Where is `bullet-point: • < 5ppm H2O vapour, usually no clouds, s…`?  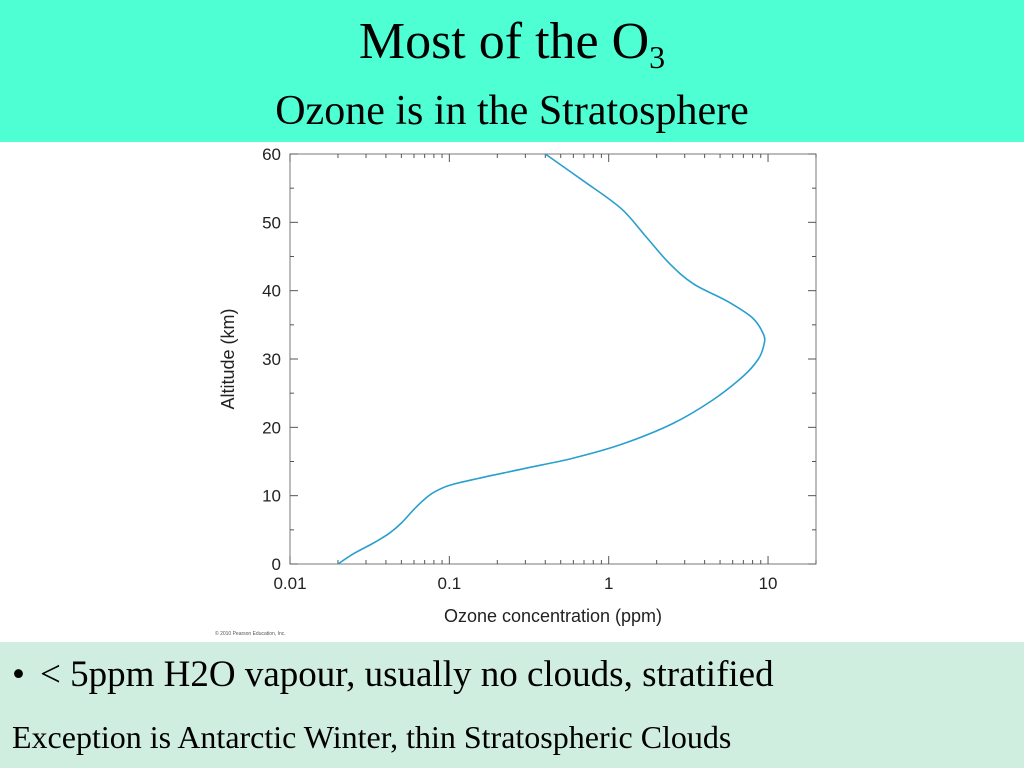 bullet-point: • < 5ppm H2O vapour, usually no clouds, s… is located at coordinates (393, 675).